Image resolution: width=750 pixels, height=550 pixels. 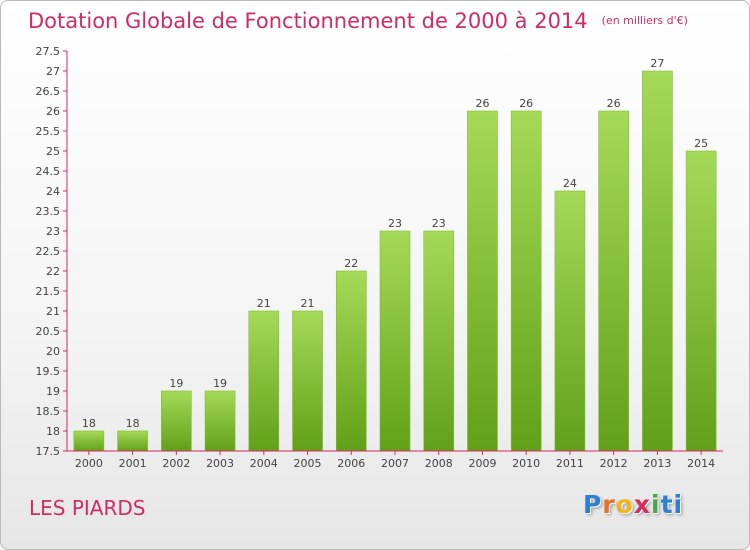 I want to click on y-tick-label: 24.5, so click(x=48, y=171).